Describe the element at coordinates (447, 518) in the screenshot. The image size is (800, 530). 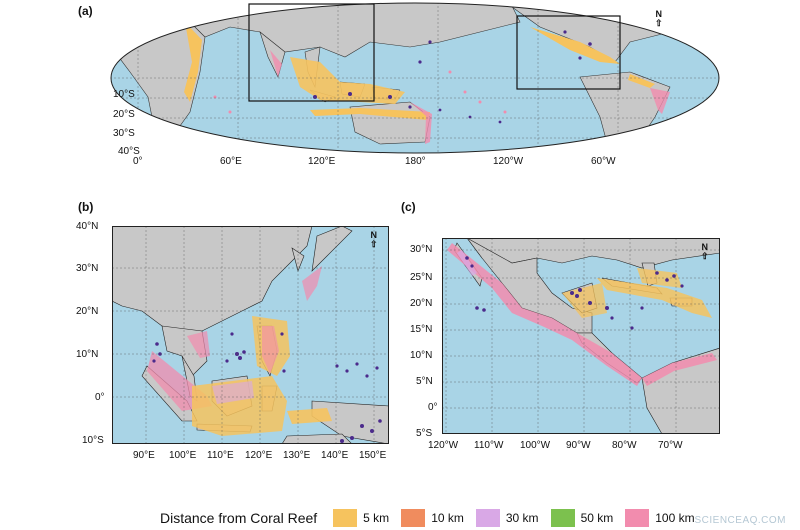
I see `legend-label: 10 km` at that location.